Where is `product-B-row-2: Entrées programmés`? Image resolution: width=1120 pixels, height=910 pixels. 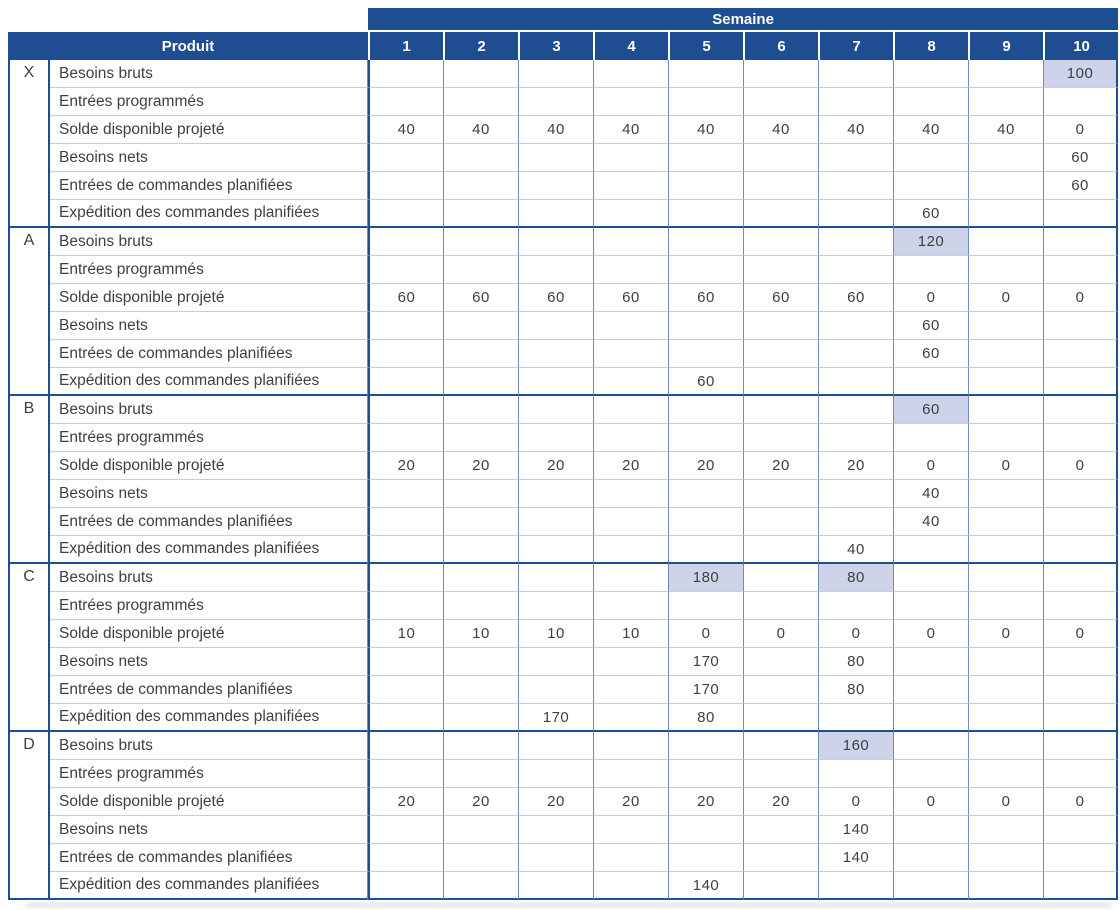
product-B-row-2: Entrées programmés is located at coordinates (563, 438).